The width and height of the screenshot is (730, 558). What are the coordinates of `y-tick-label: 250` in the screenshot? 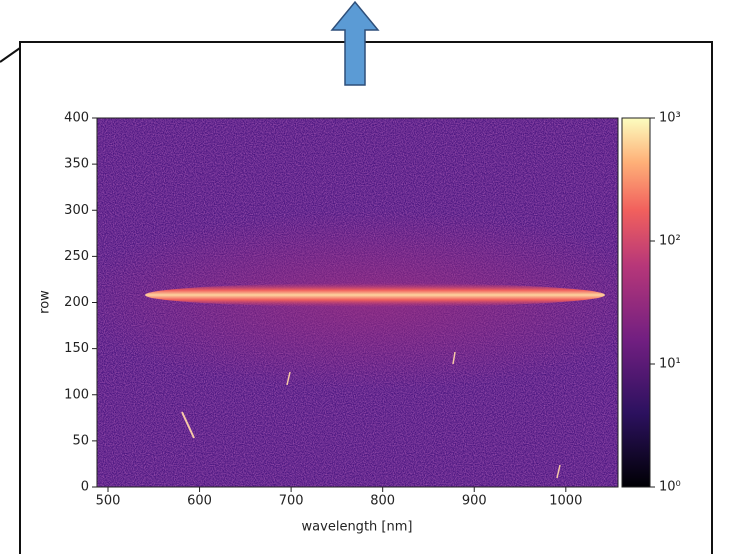 It's located at (76, 256).